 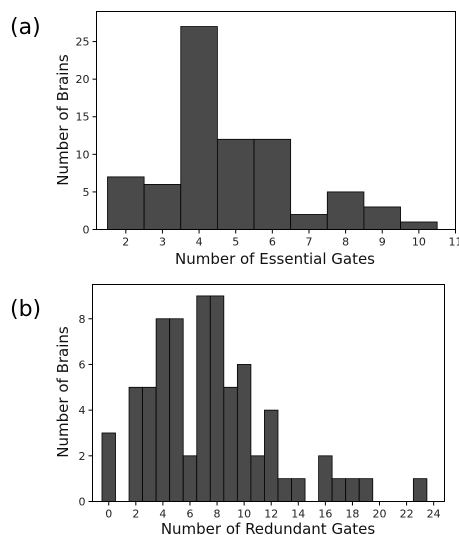 What do you see at coordinates (217, 514) in the screenshot?
I see `panel-b-x-tick-label: 8` at bounding box center [217, 514].